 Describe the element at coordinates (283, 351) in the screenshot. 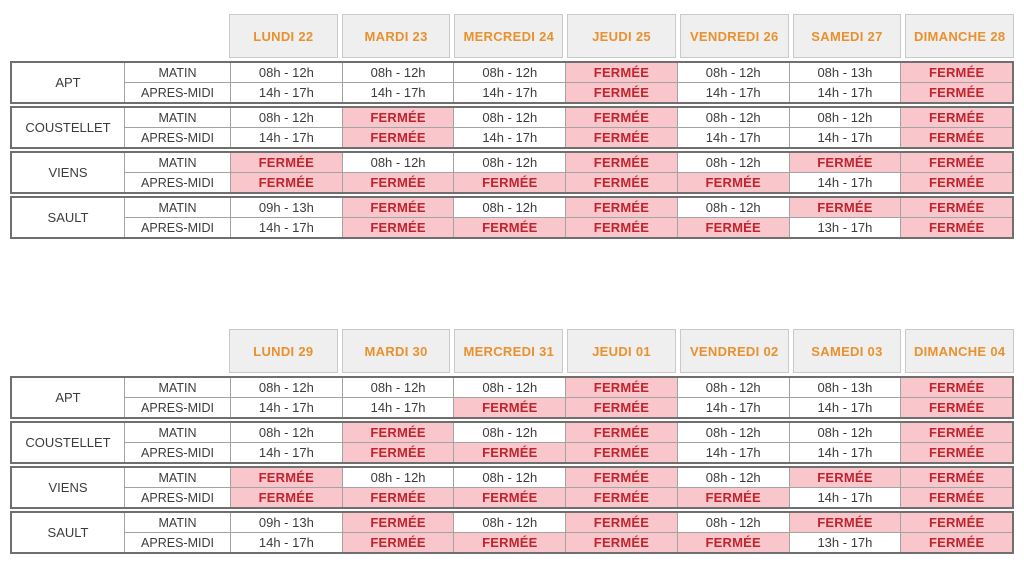

I see `day-header-1: LUNDI 29` at that location.